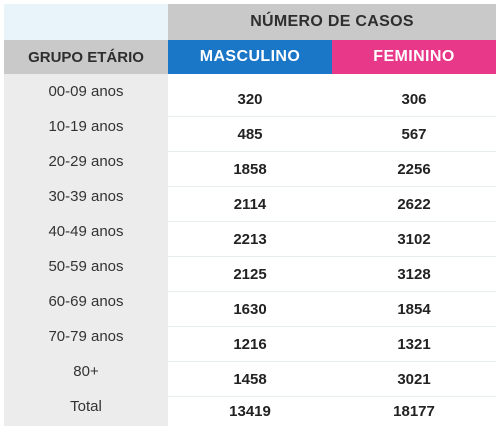  Describe the element at coordinates (414, 309) in the screenshot. I see `feminino-value: 1854` at that location.